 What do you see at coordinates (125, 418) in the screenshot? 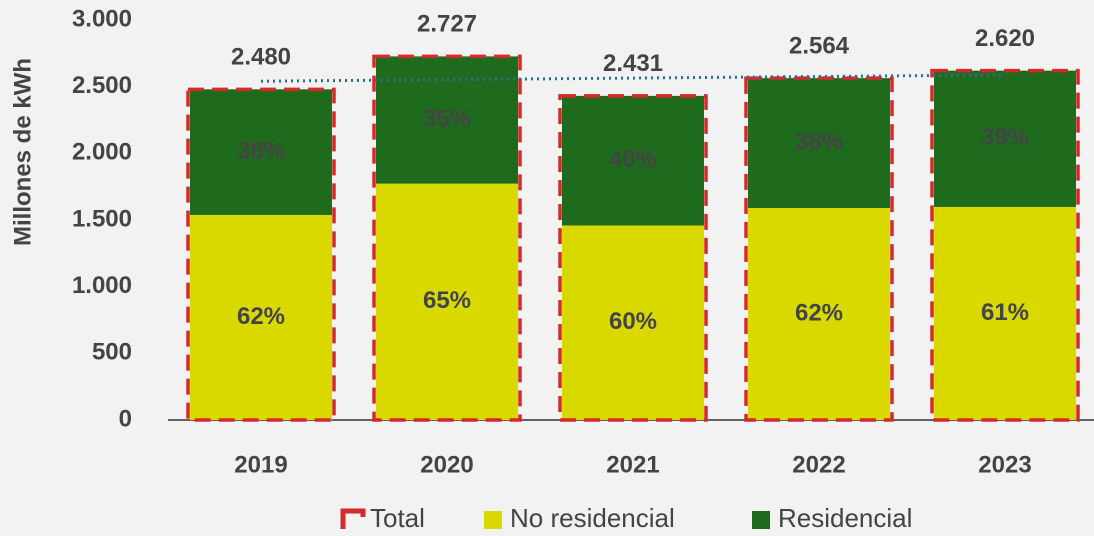
I see `y-tick-label: 0` at bounding box center [125, 418].